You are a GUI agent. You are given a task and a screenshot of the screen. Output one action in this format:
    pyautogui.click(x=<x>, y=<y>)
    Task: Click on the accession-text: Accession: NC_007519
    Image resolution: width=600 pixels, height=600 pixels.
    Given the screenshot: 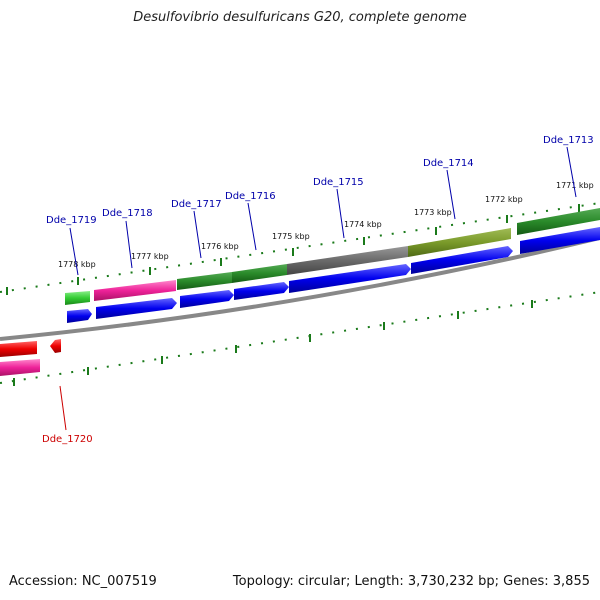 What is the action you would take?
    pyautogui.click(x=83, y=581)
    